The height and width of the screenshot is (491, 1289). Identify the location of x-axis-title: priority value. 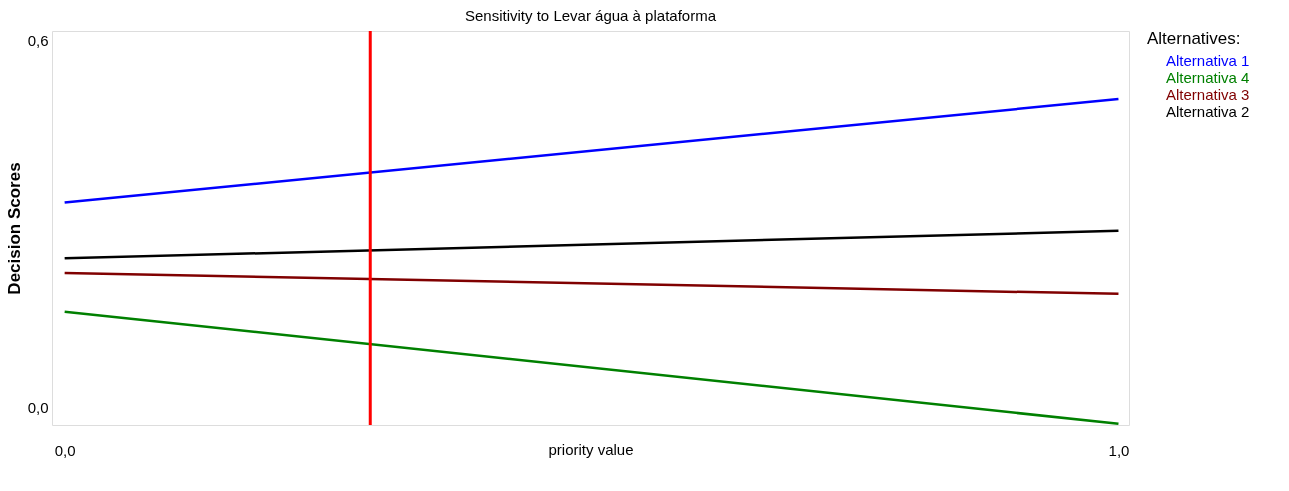
(591, 449).